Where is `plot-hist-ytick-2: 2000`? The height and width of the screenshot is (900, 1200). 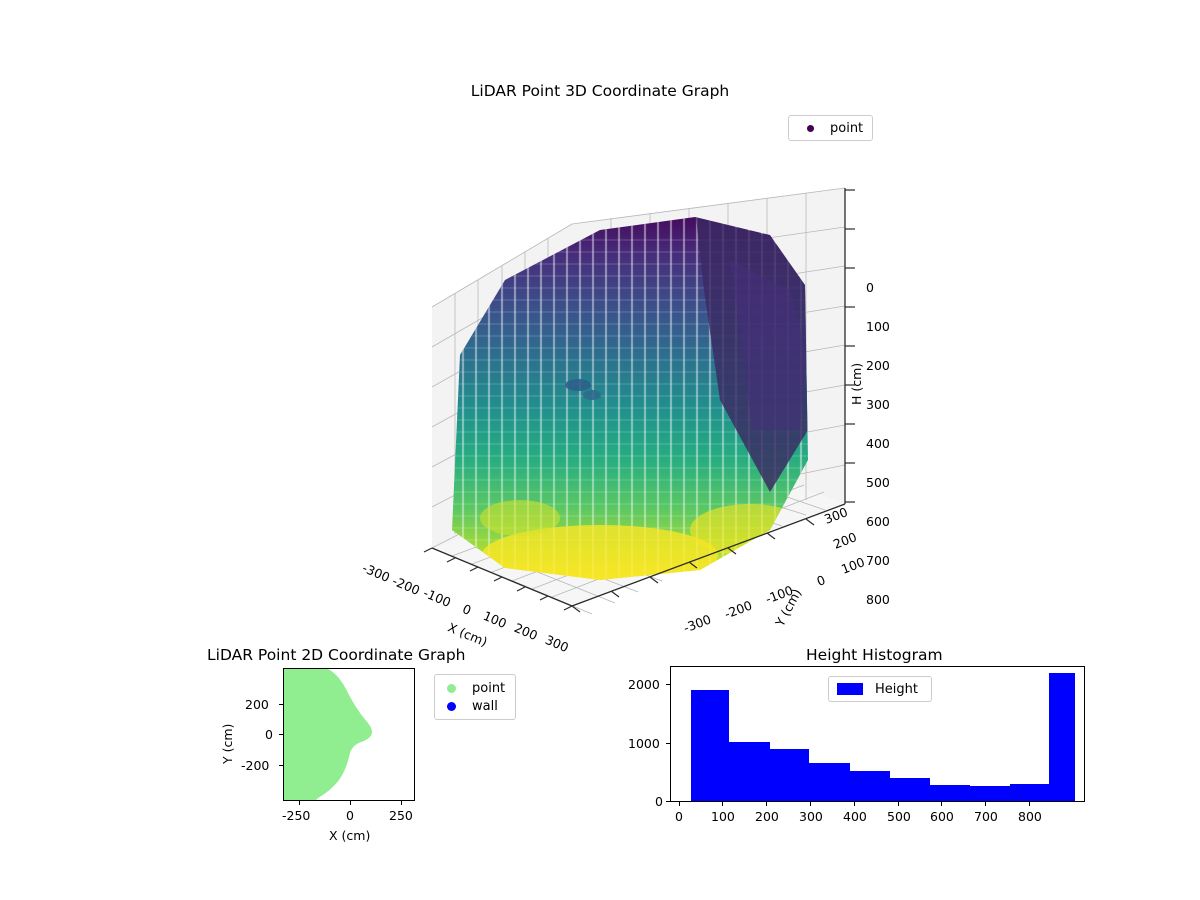 plot-hist-ytick-2: 2000 is located at coordinates (644, 684).